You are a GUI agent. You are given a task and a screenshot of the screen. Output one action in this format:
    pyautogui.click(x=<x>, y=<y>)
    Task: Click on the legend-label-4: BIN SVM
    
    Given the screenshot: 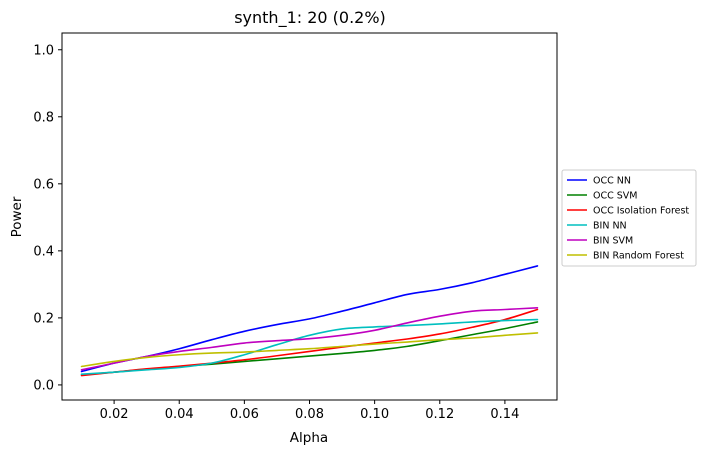 What is the action you would take?
    pyautogui.click(x=613, y=241)
    